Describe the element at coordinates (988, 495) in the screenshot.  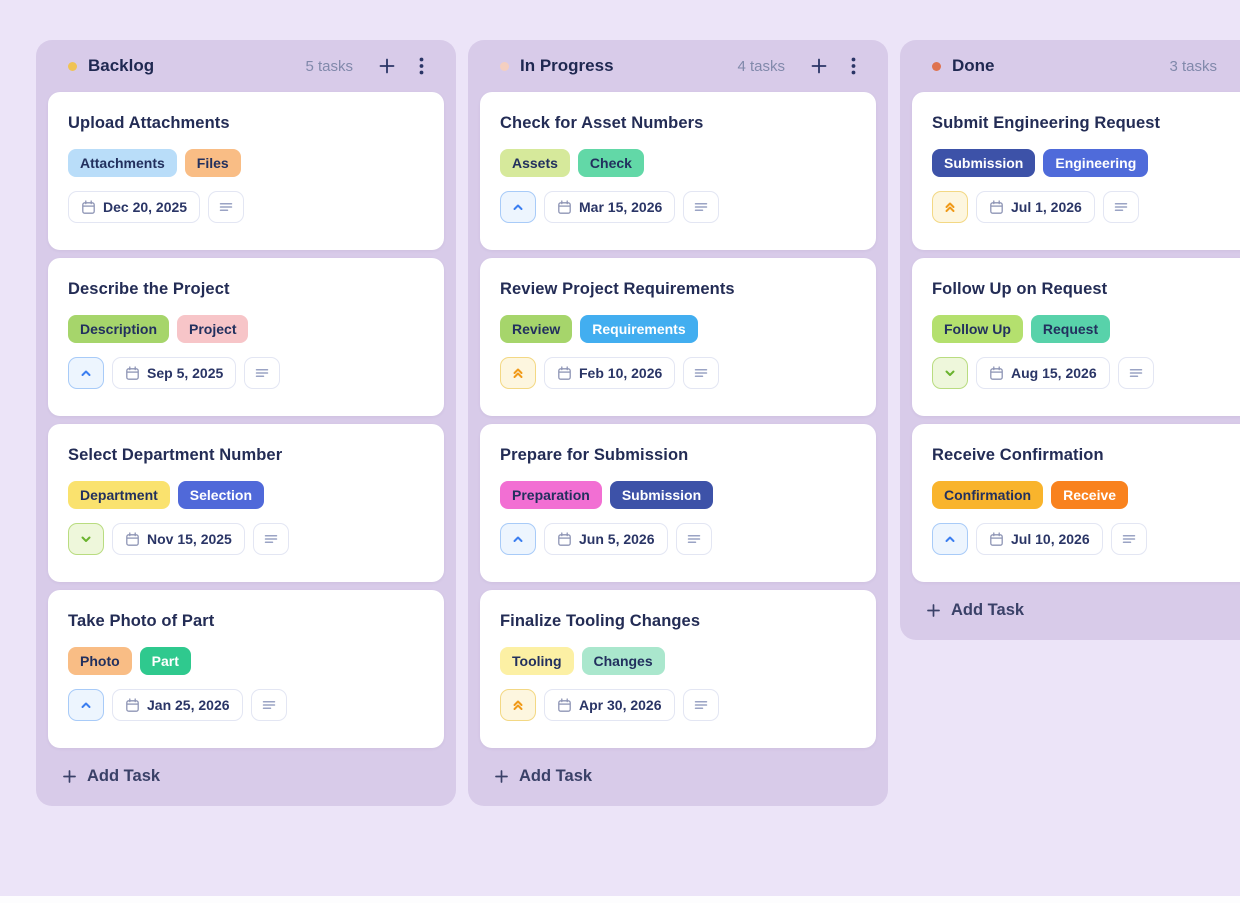
I see `tag: Confirmation` at that location.